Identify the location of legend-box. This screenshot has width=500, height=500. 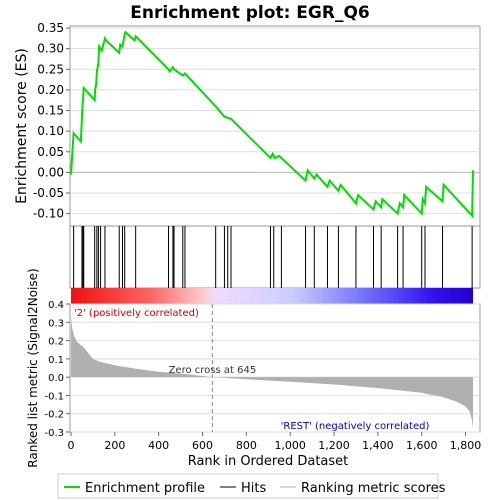
(248, 486).